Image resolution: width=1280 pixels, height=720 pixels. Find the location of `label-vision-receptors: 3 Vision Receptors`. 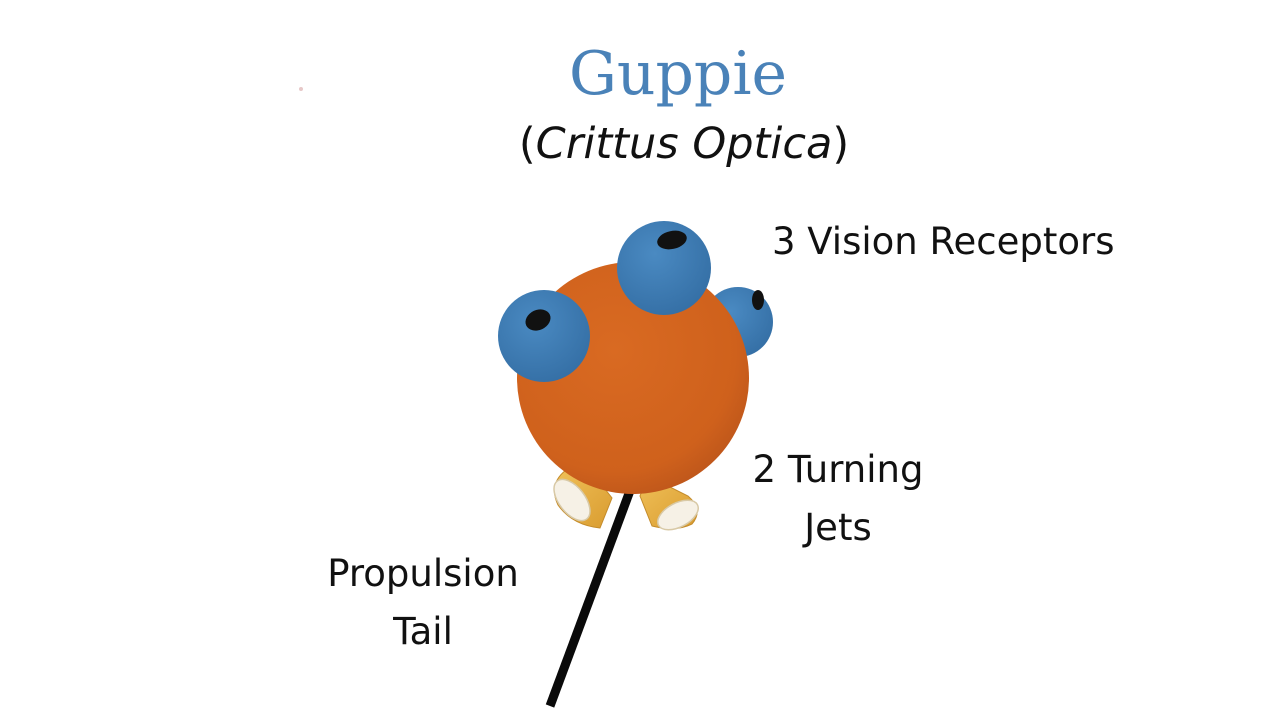

label-vision-receptors: 3 Vision Receptors is located at coordinates (943, 241).